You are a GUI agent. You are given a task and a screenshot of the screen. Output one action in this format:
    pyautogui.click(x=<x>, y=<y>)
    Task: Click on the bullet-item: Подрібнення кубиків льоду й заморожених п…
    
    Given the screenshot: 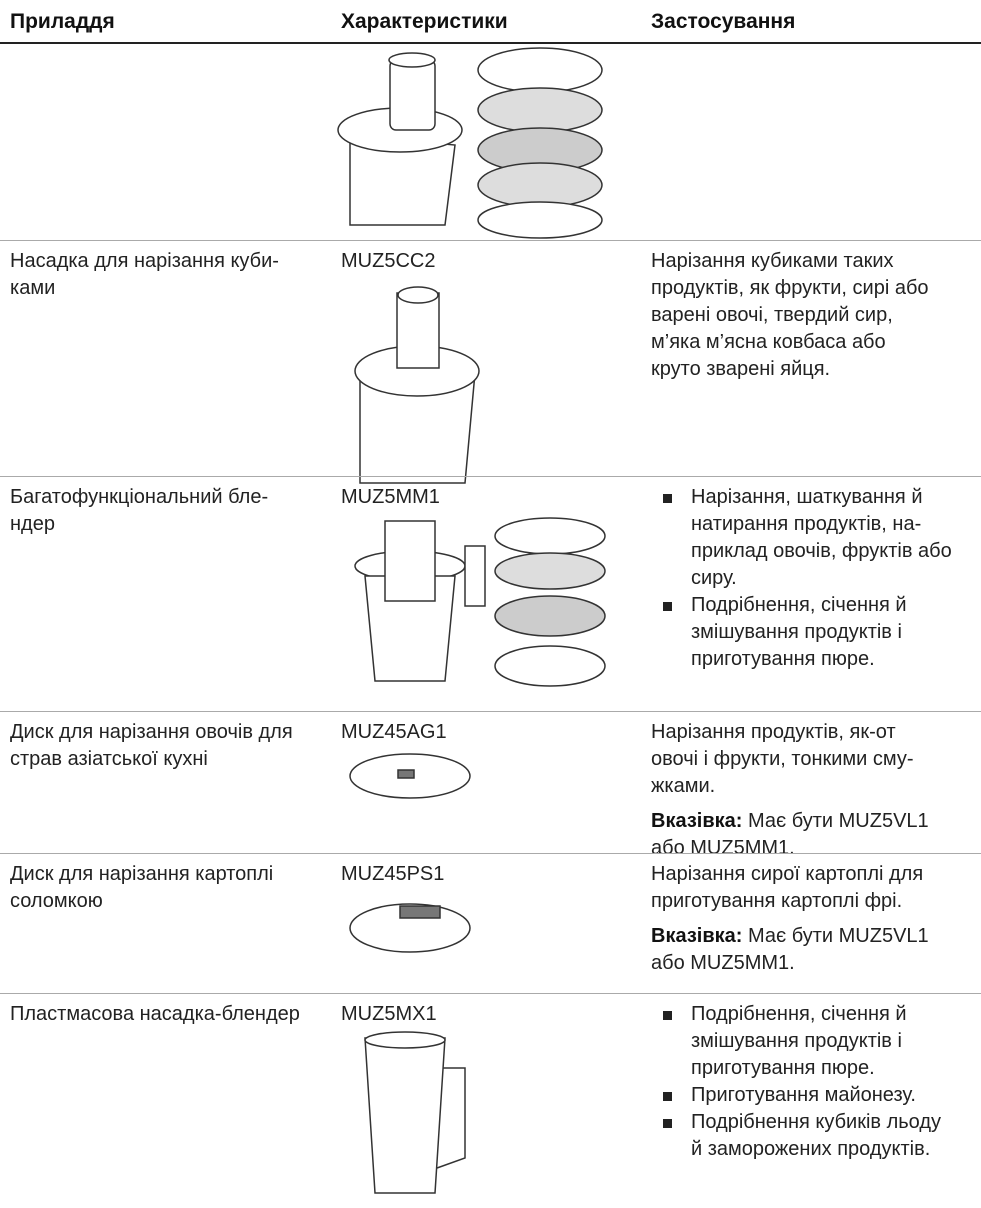 What is the action you would take?
    pyautogui.click(x=813, y=1136)
    